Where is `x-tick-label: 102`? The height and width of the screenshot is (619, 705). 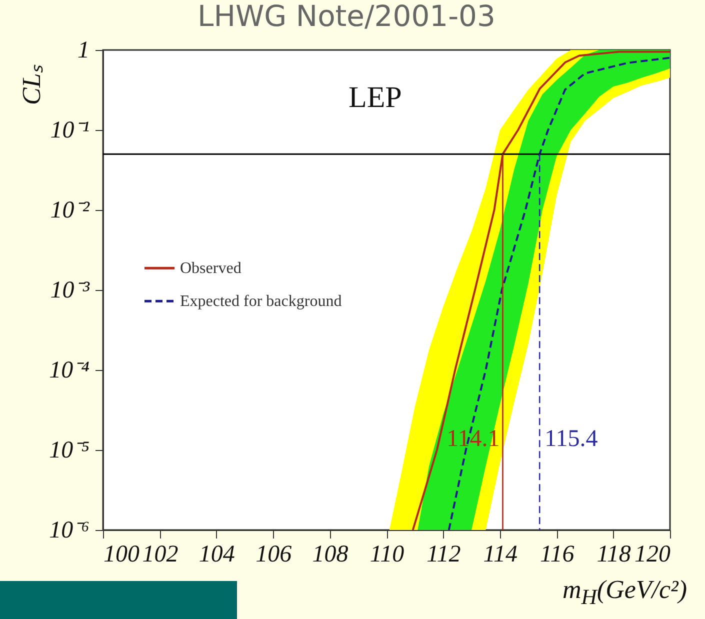 x-tick-label: 102 is located at coordinates (160, 555).